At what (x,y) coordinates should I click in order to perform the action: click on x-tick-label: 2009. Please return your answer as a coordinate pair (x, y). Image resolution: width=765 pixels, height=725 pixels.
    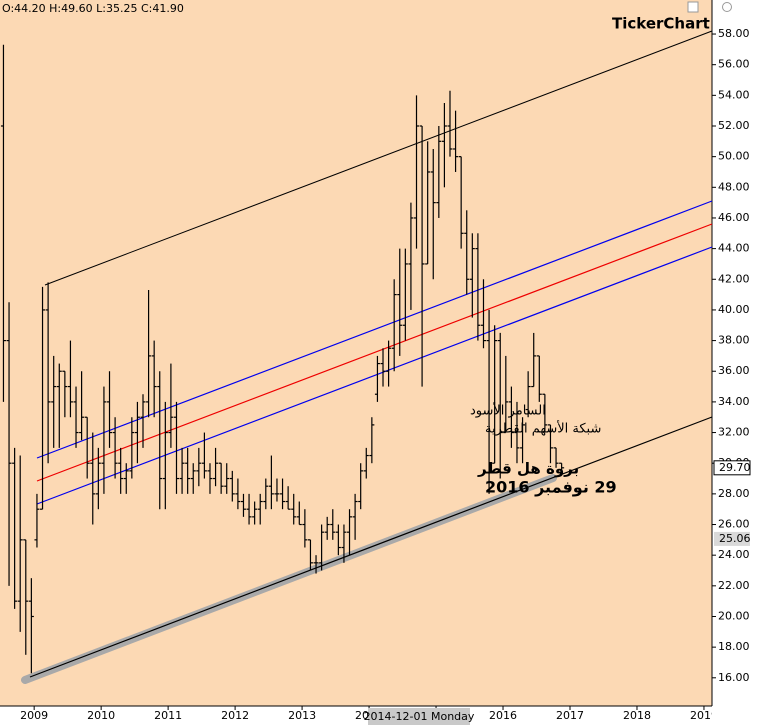
    Looking at the image, I should click on (34, 715).